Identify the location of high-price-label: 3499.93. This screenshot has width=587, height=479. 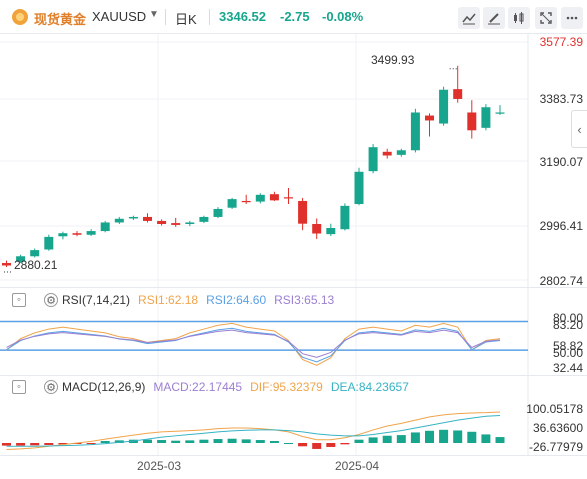
(393, 60).